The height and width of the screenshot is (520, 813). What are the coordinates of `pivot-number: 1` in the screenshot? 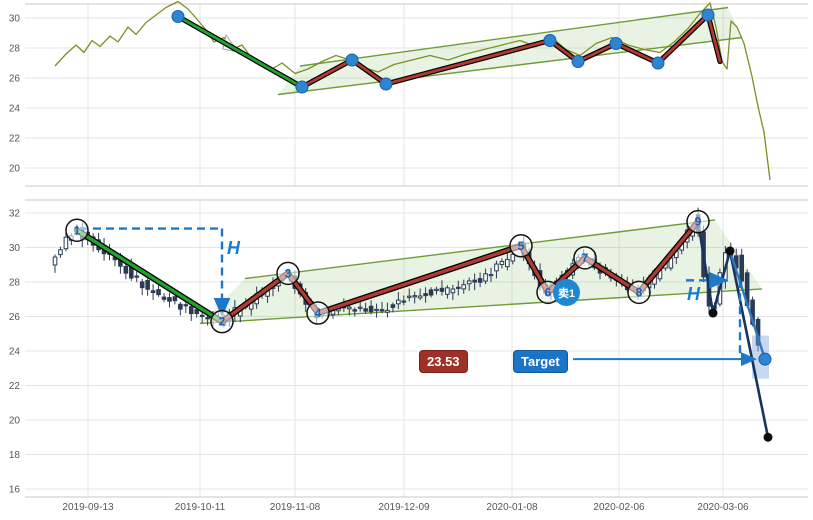 It's located at (77, 230).